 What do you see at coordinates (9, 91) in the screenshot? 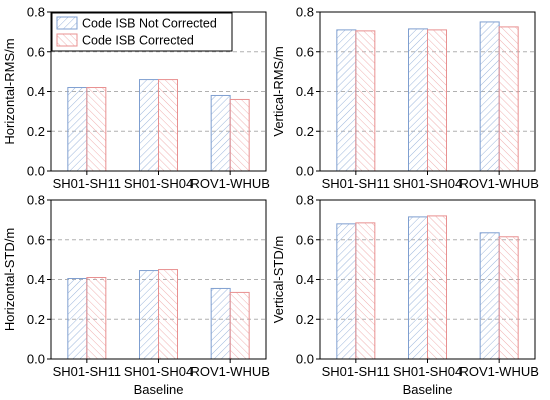
I see `y-axis-title: Horizontal-RMS/m` at bounding box center [9, 91].